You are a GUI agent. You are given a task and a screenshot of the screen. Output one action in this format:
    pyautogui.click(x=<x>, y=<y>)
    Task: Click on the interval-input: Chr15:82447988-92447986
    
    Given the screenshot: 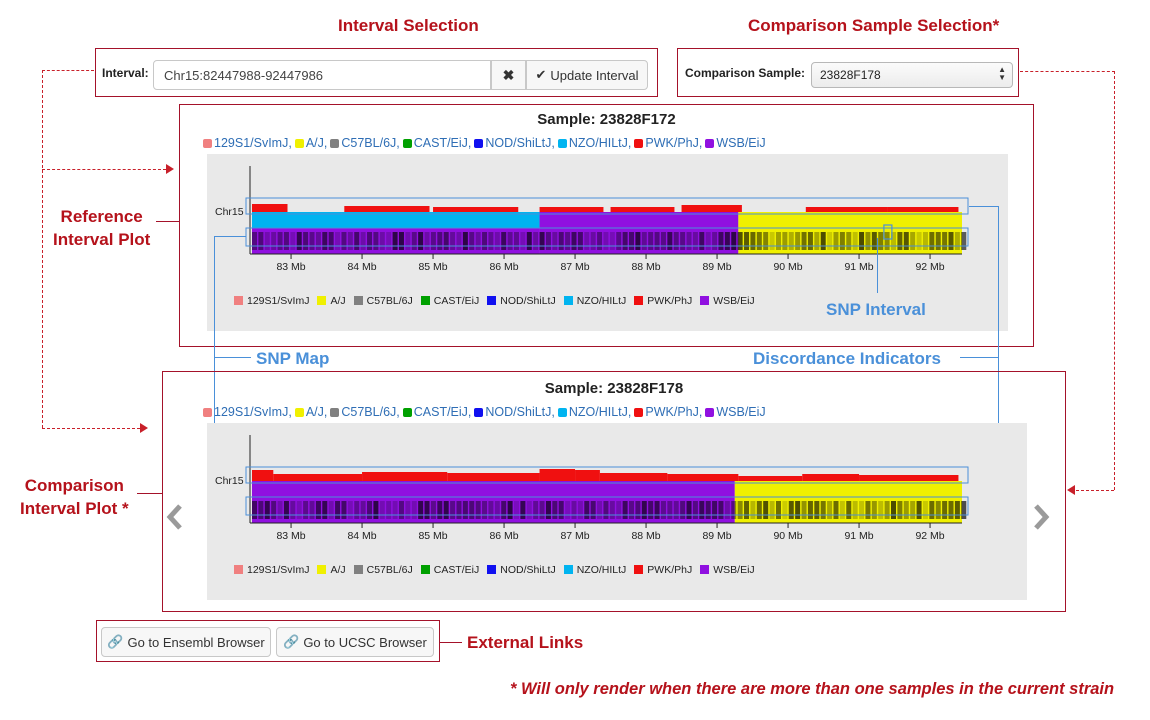 What is the action you would take?
    pyautogui.click(x=322, y=75)
    